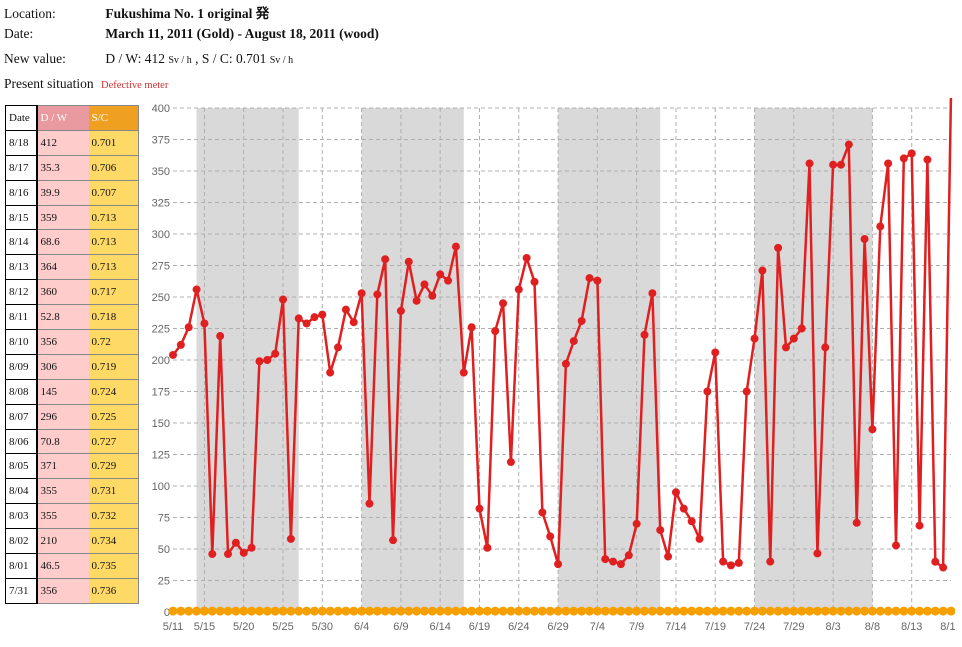  Describe the element at coordinates (161, 172) in the screenshot. I see `y-tick-label: 350` at that location.